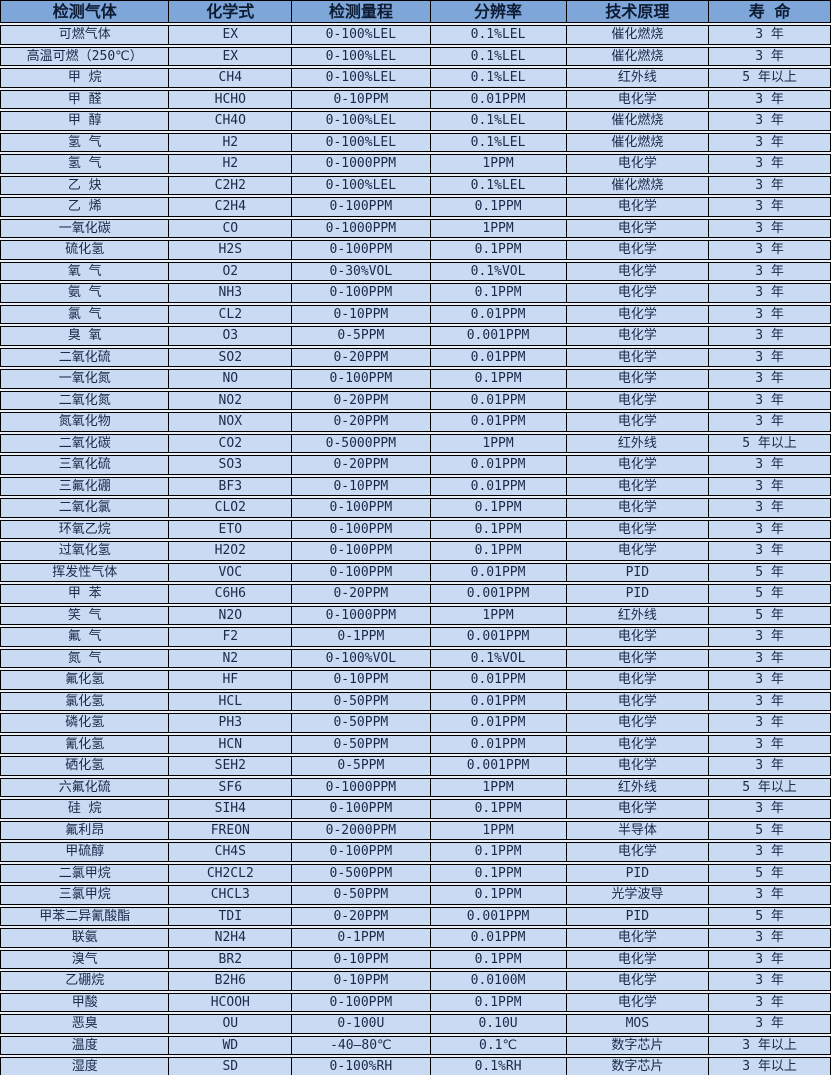 The height and width of the screenshot is (1075, 831). Describe the element at coordinates (229, 465) in the screenshot. I see `formula-cell: SO3` at that location.